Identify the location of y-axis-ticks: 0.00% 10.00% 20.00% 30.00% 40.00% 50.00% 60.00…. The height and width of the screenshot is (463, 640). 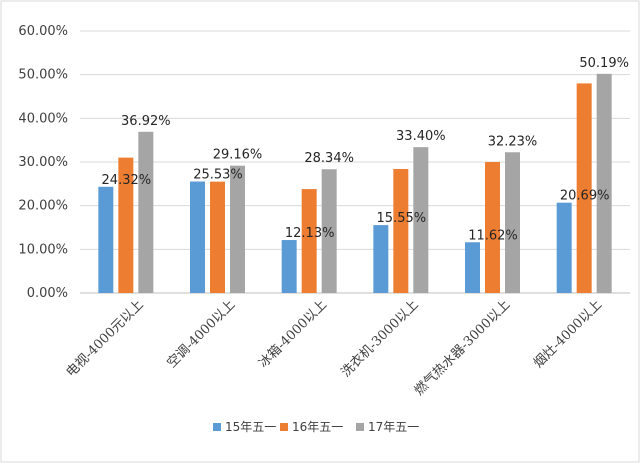
(43, 162).